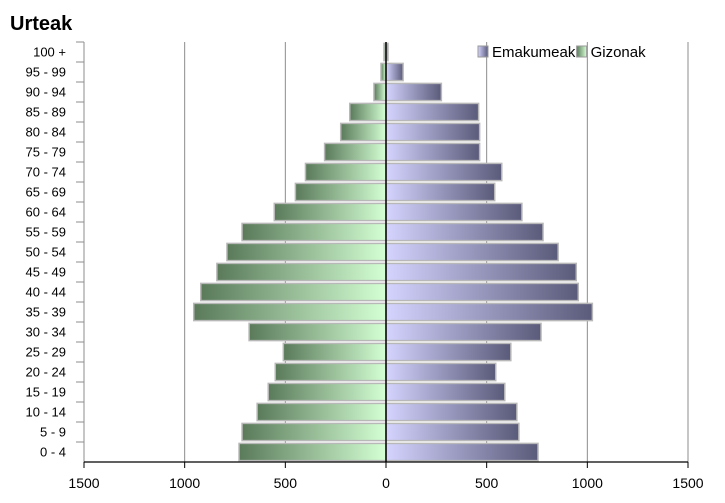  I want to click on y-tick-label: 45 - 49, so click(46, 272).